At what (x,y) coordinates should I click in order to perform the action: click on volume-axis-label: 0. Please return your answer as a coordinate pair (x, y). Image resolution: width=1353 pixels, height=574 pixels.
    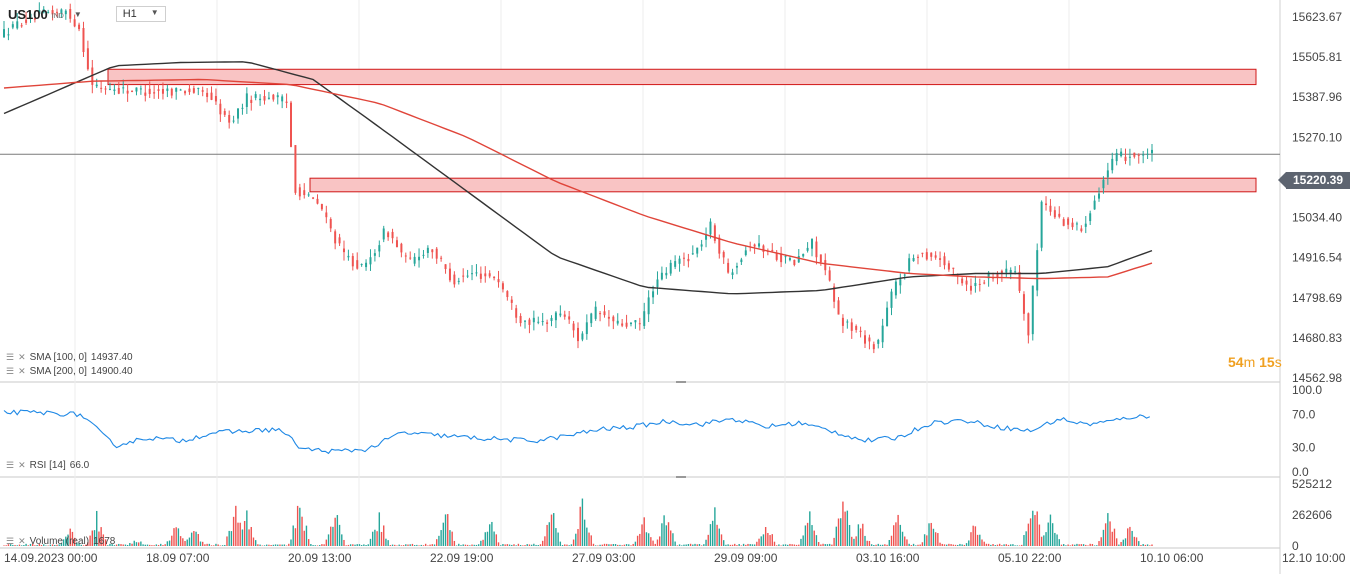
    Looking at the image, I should click on (1295, 546).